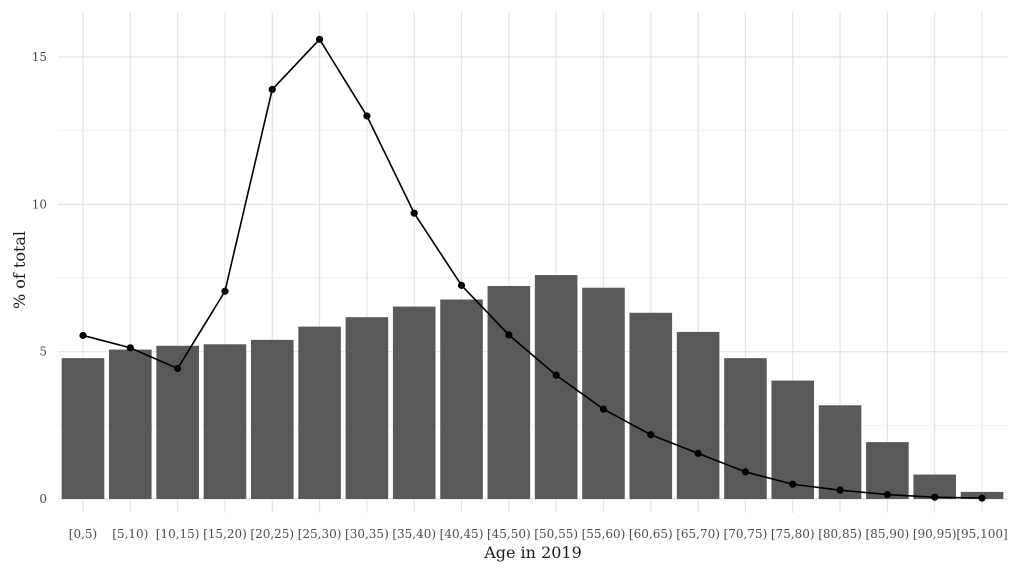 The image size is (1024, 572). What do you see at coordinates (651, 534) in the screenshot?
I see `x-tick-label: [60,65)` at bounding box center [651, 534].